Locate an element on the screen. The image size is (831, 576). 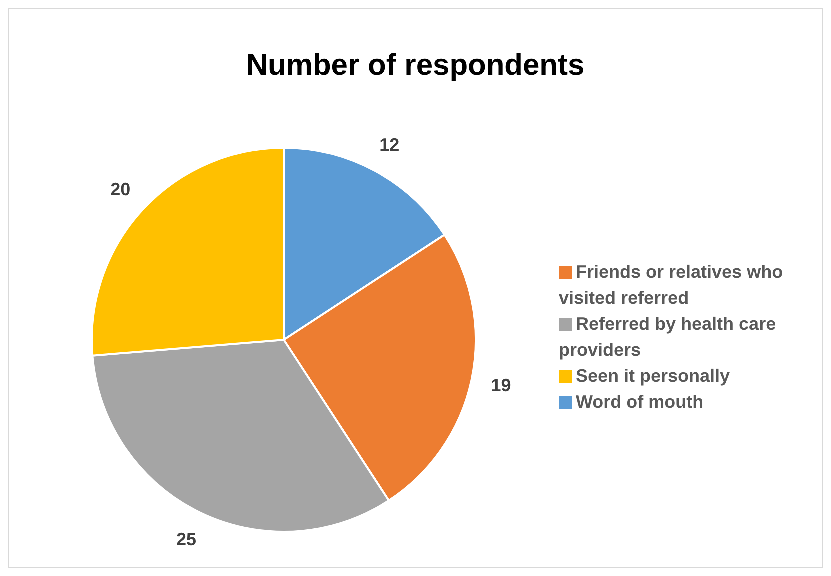
data-label: 12 is located at coordinates (390, 144).